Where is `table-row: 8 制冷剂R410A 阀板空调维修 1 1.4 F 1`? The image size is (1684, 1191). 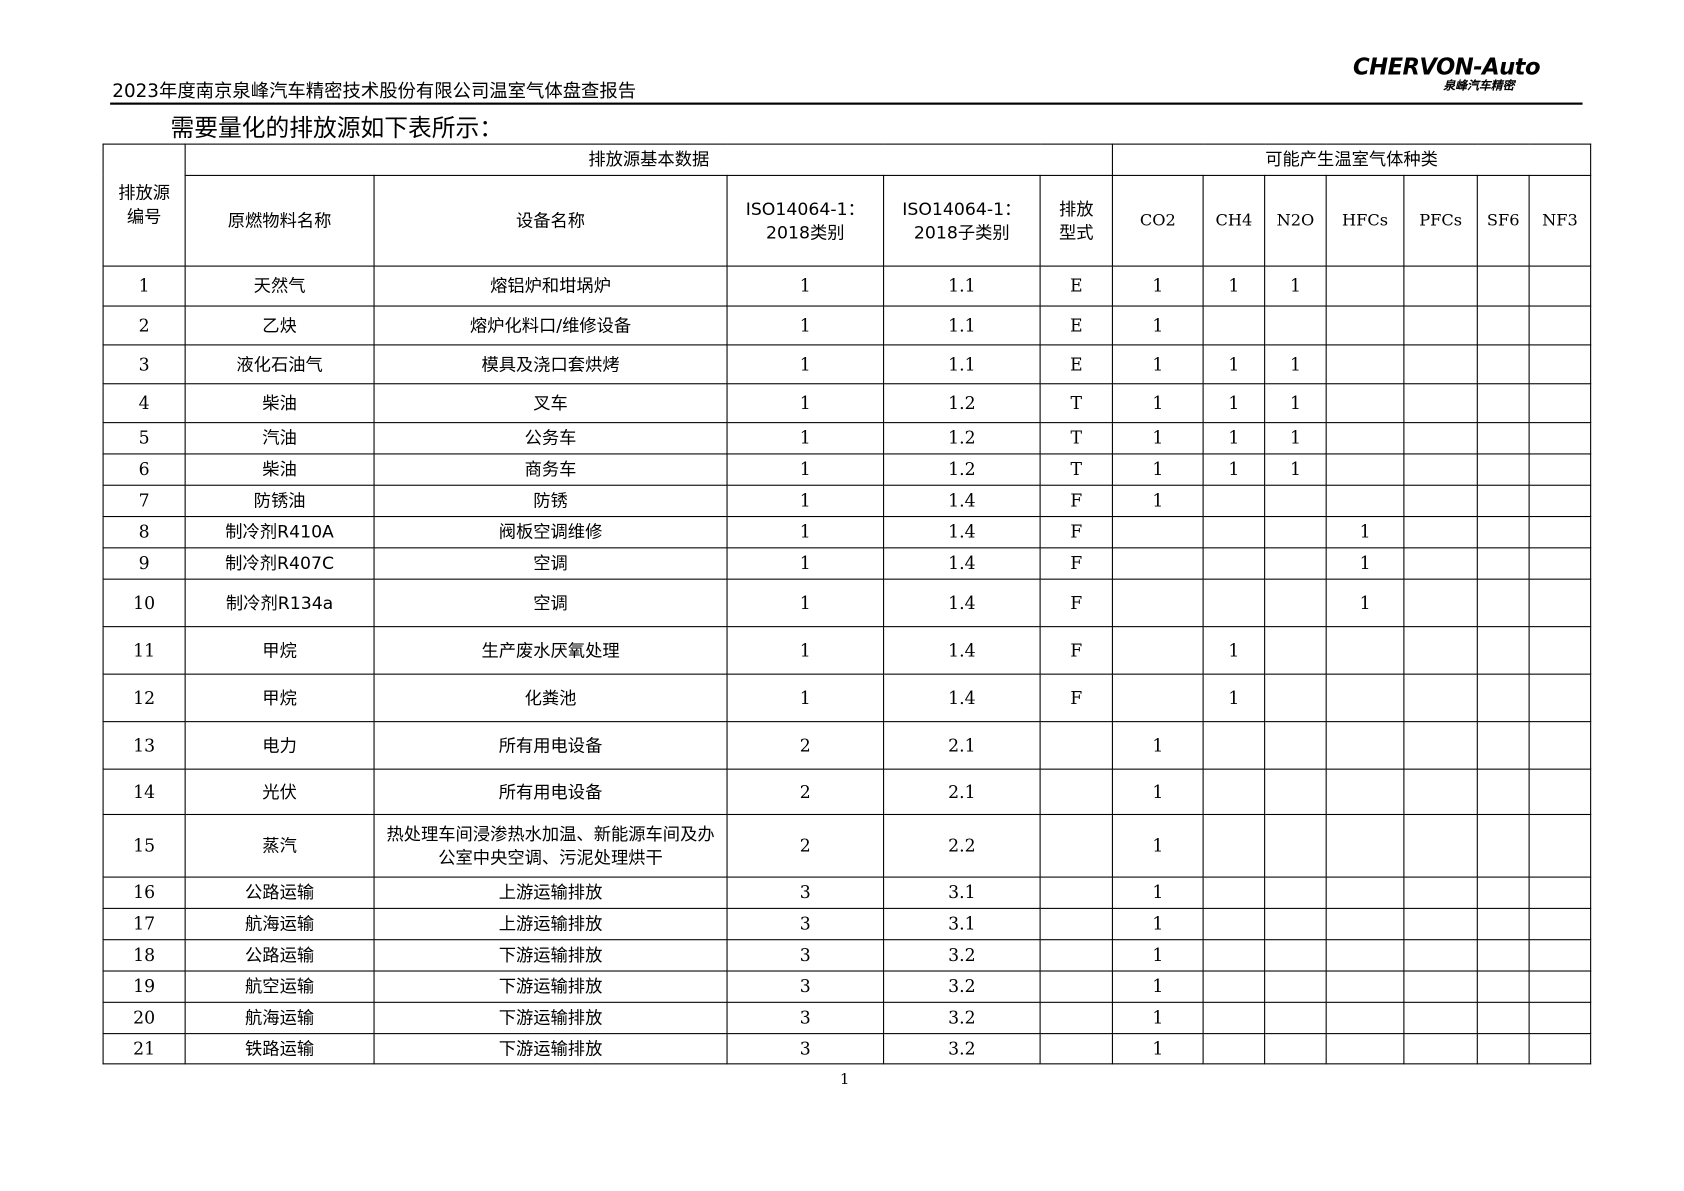
table-row: 8 制冷剂R410A 阀板空调维修 1 1.4 F 1 is located at coordinates (847, 532).